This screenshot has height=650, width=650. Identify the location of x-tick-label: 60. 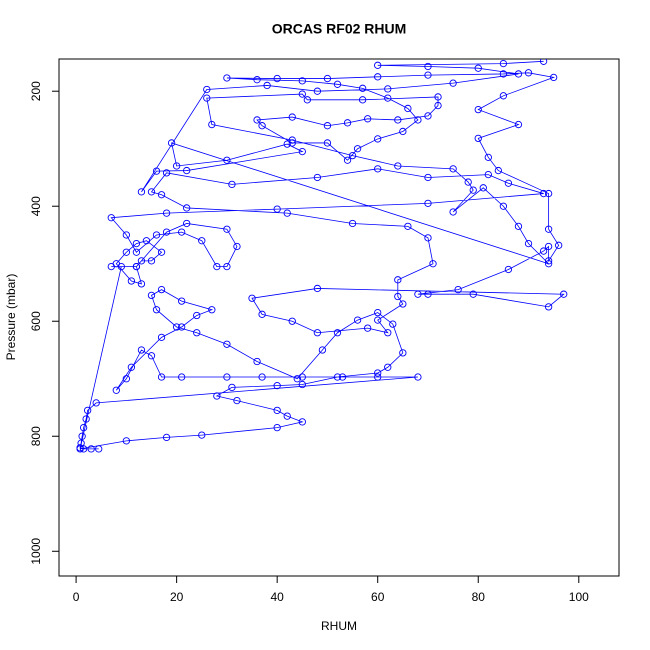
(378, 597).